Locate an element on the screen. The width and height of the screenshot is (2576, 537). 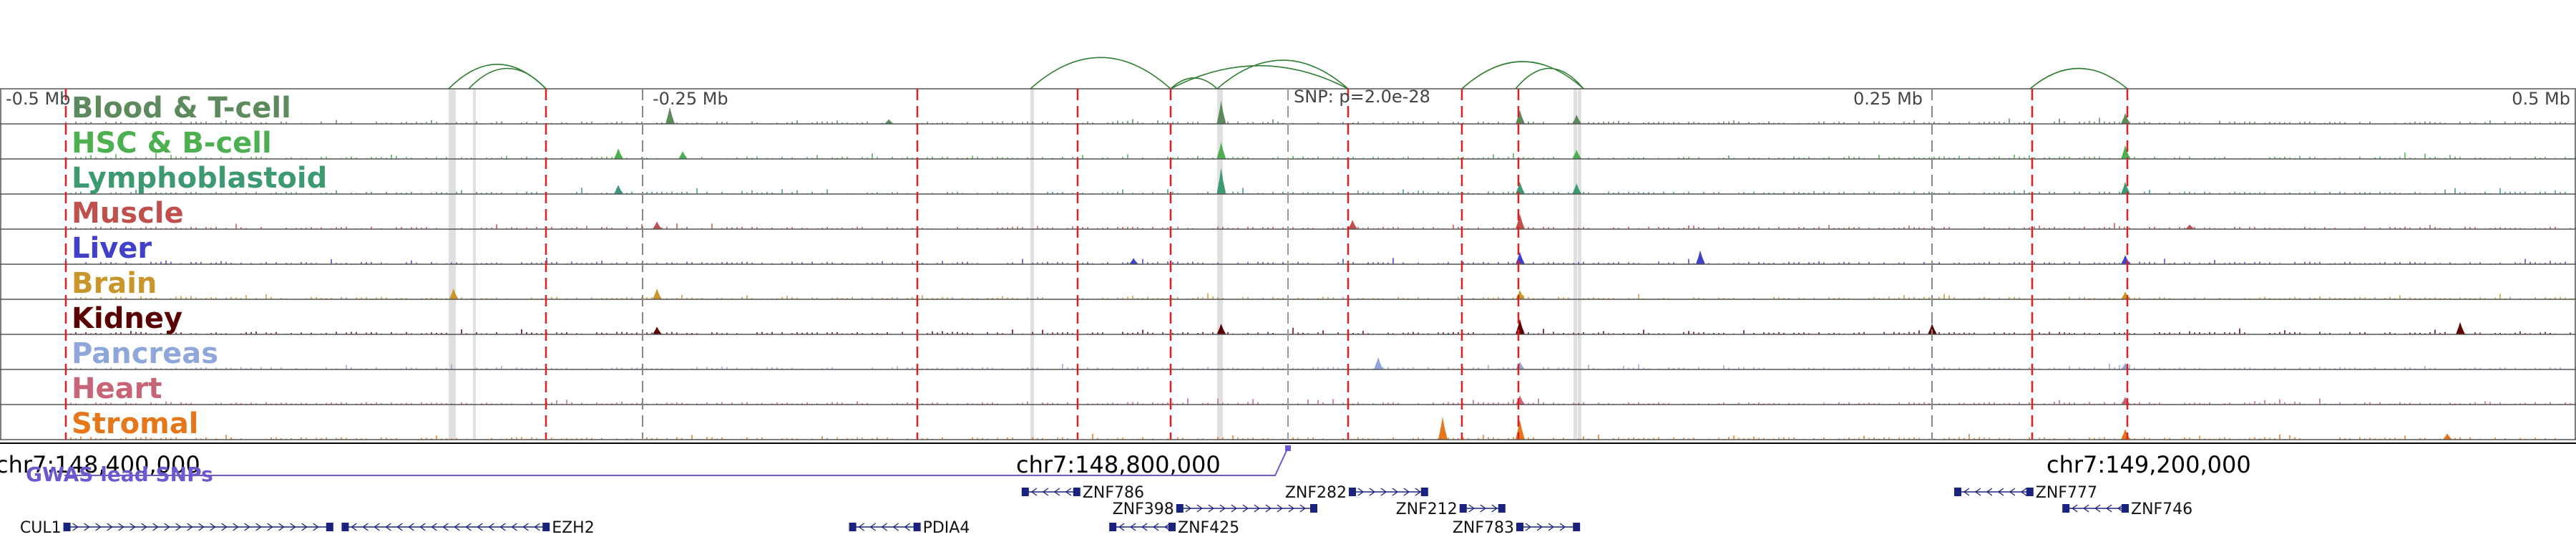
coordinate-left: chr7:148,400,000 is located at coordinates (100, 464).